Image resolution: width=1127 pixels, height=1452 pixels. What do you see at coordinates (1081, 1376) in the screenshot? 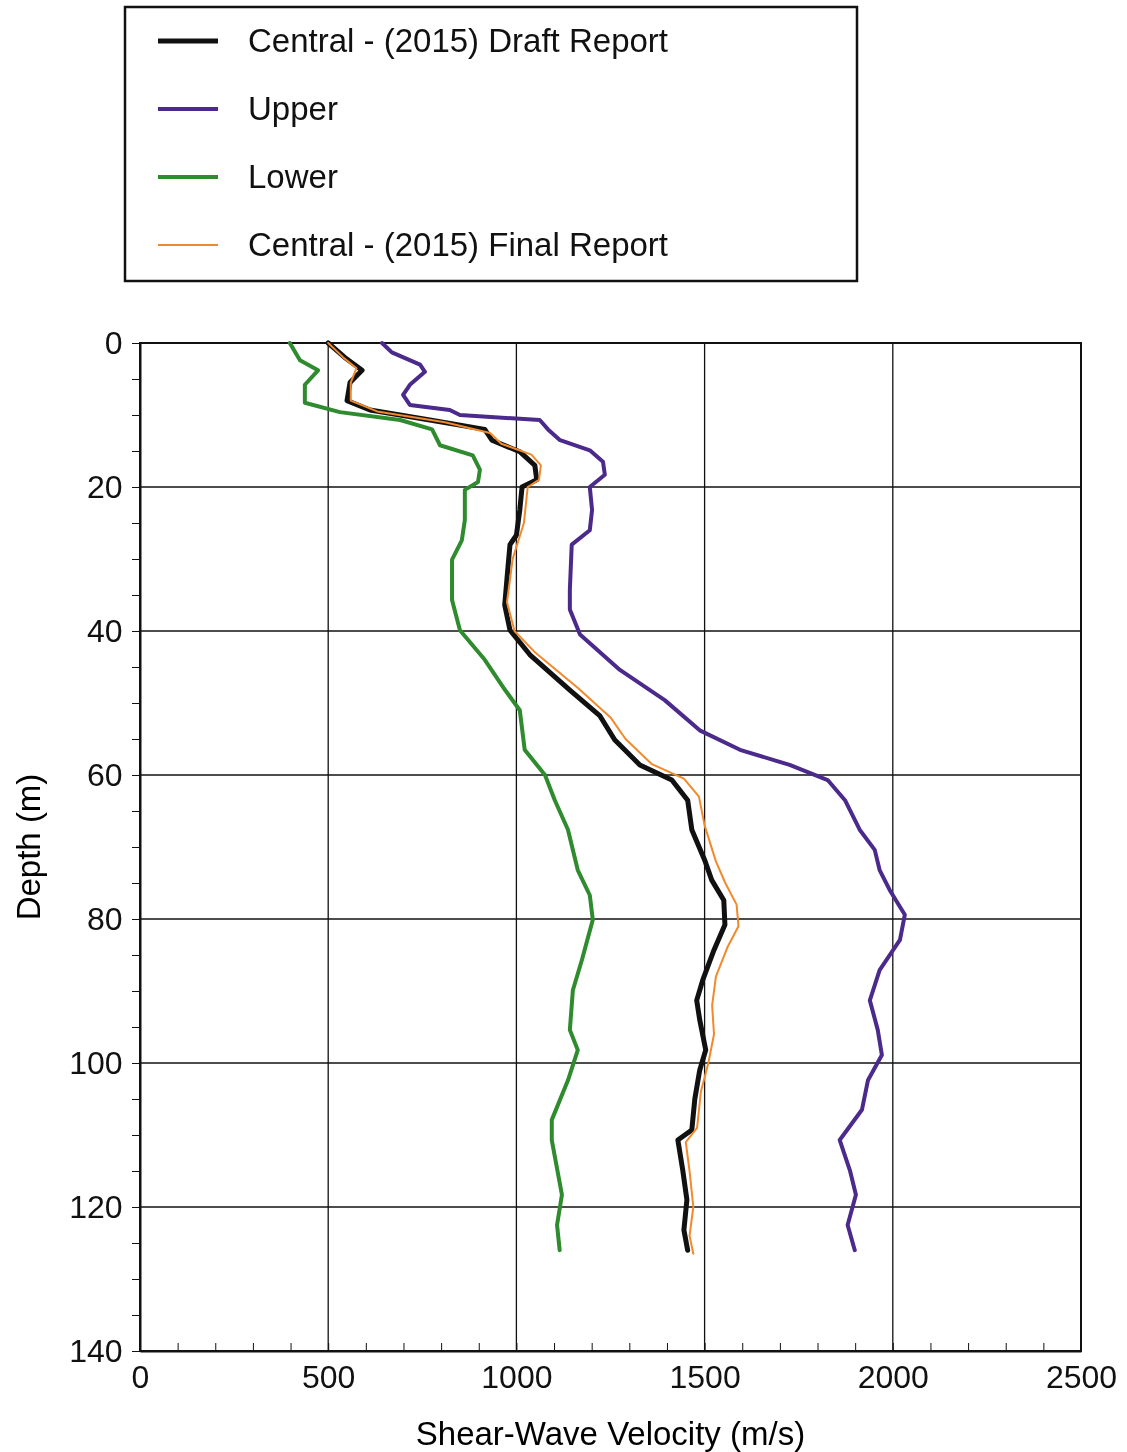
I see `x-tick-label: 2500` at bounding box center [1081, 1376].